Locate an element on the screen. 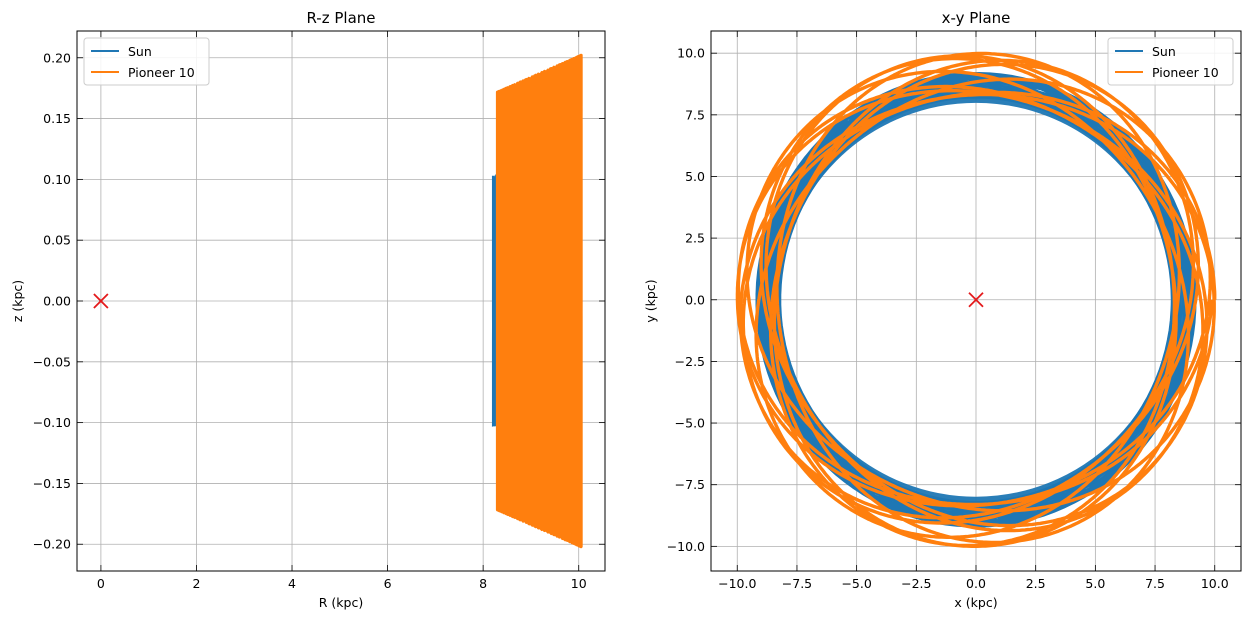 The image size is (1249, 619). xy-ytick-label: −7.5 is located at coordinates (690, 484).